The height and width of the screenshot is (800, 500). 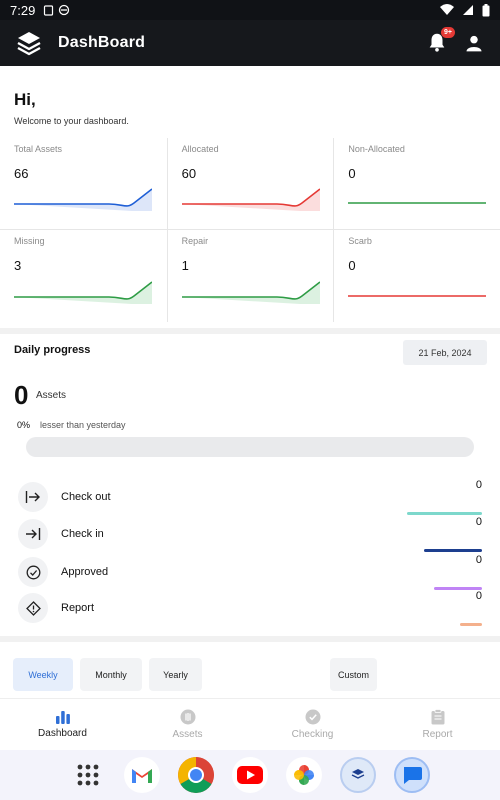 I want to click on nav-assets: Assets, so click(x=187, y=724).